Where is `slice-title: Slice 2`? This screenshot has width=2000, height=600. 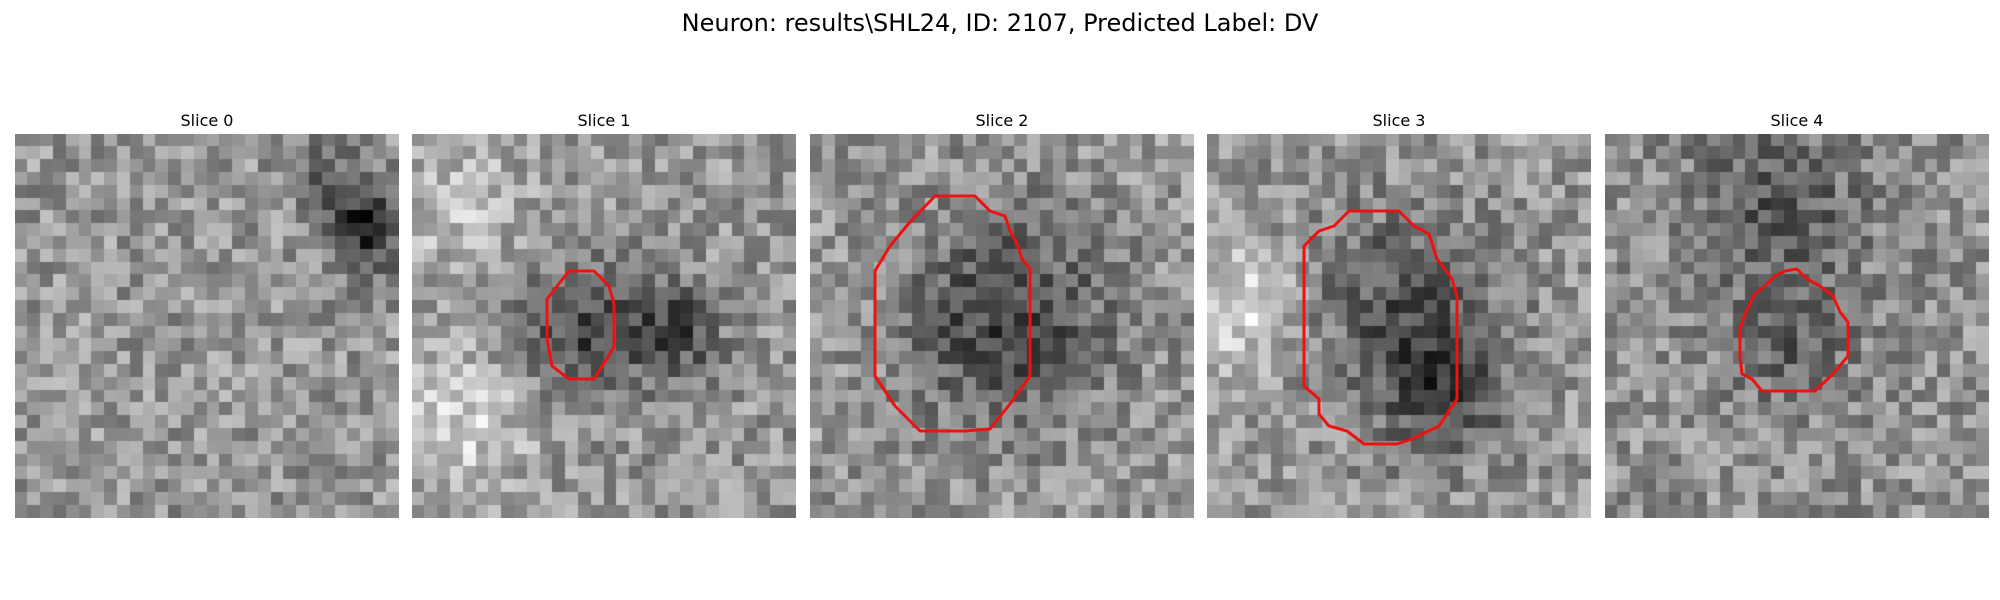 slice-title: Slice 2 is located at coordinates (1002, 120).